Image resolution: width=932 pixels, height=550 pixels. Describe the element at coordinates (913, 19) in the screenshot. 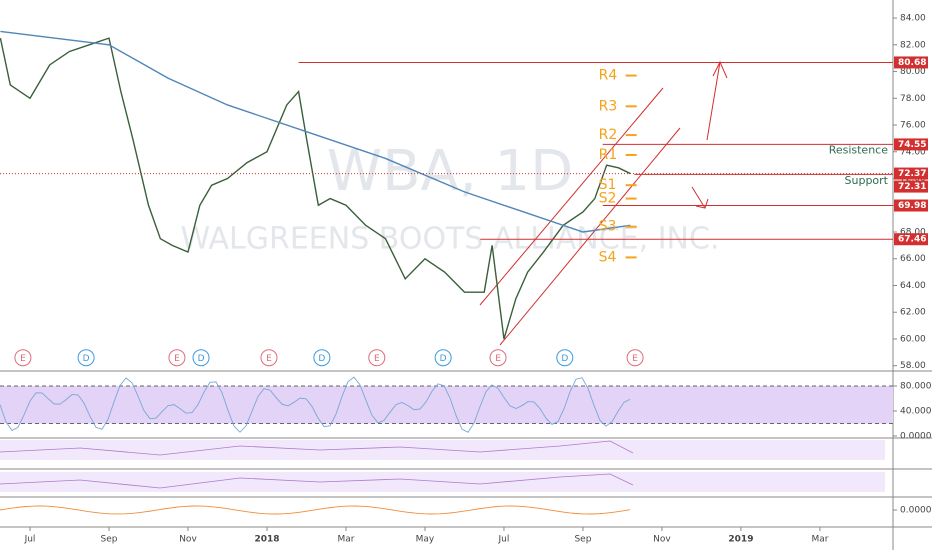

I see `y-tick-label: 84.00` at that location.